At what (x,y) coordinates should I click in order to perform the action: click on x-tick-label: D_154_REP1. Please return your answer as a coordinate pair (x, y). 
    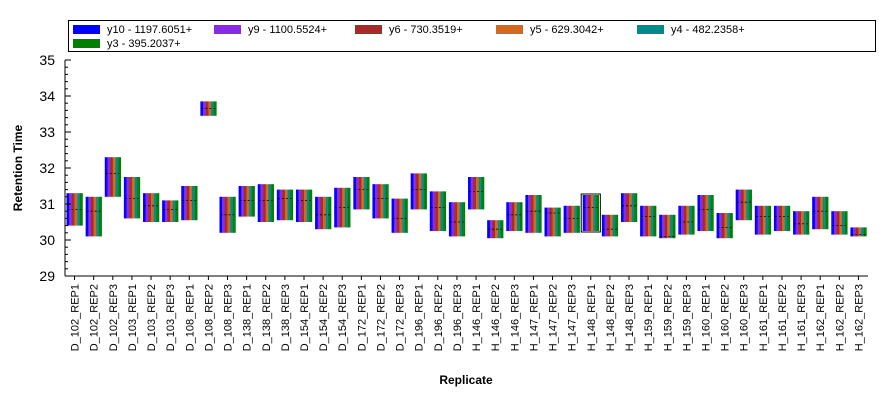
    Looking at the image, I should click on (305, 317).